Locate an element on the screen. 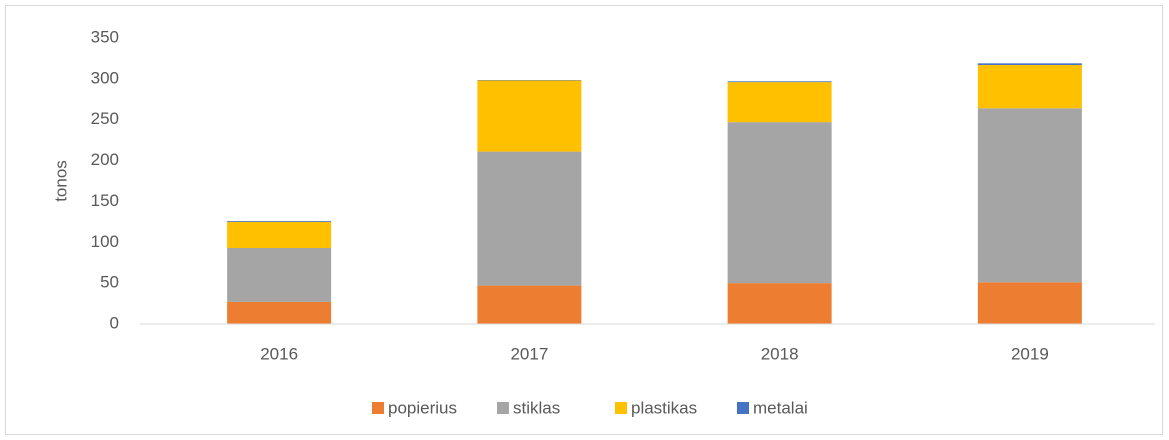 This screenshot has height=440, width=1169. x-tick-label: 2017 is located at coordinates (529, 353).